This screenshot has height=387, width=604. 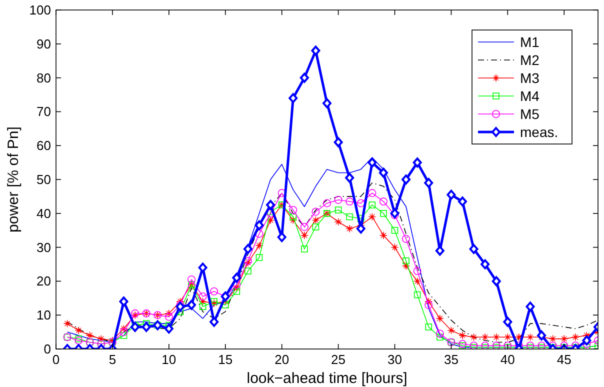 What do you see at coordinates (43, 315) in the screenshot?
I see `y-tick-label: 10` at bounding box center [43, 315].